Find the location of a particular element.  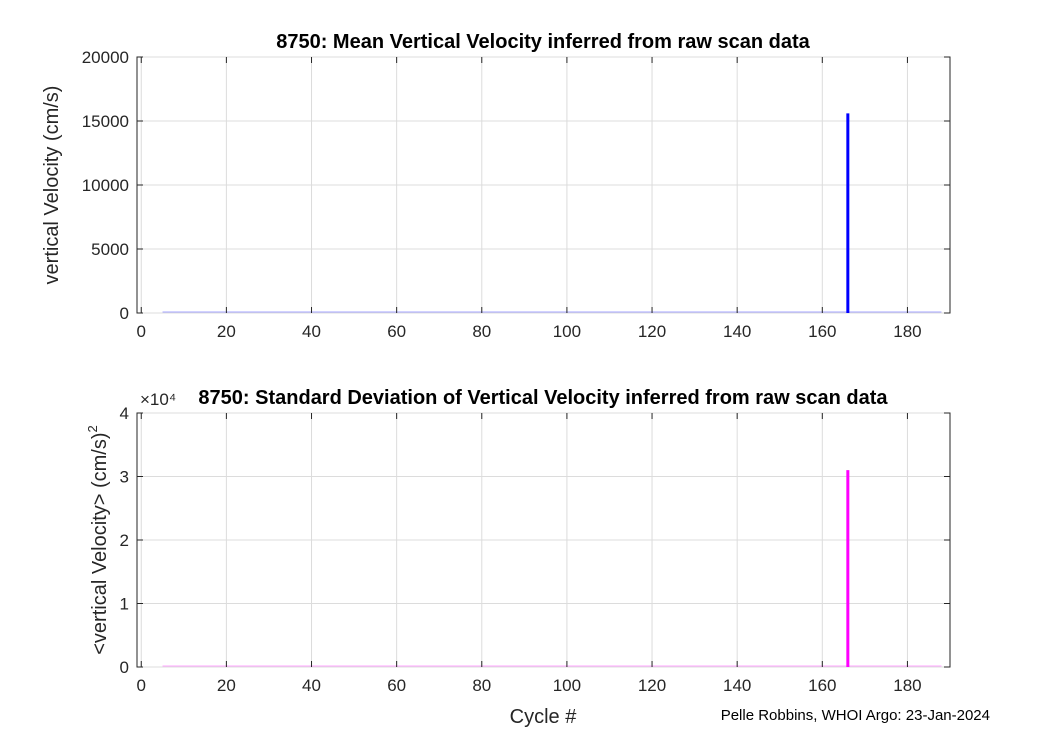

y-tick-label: 15000 is located at coordinates (105, 121).